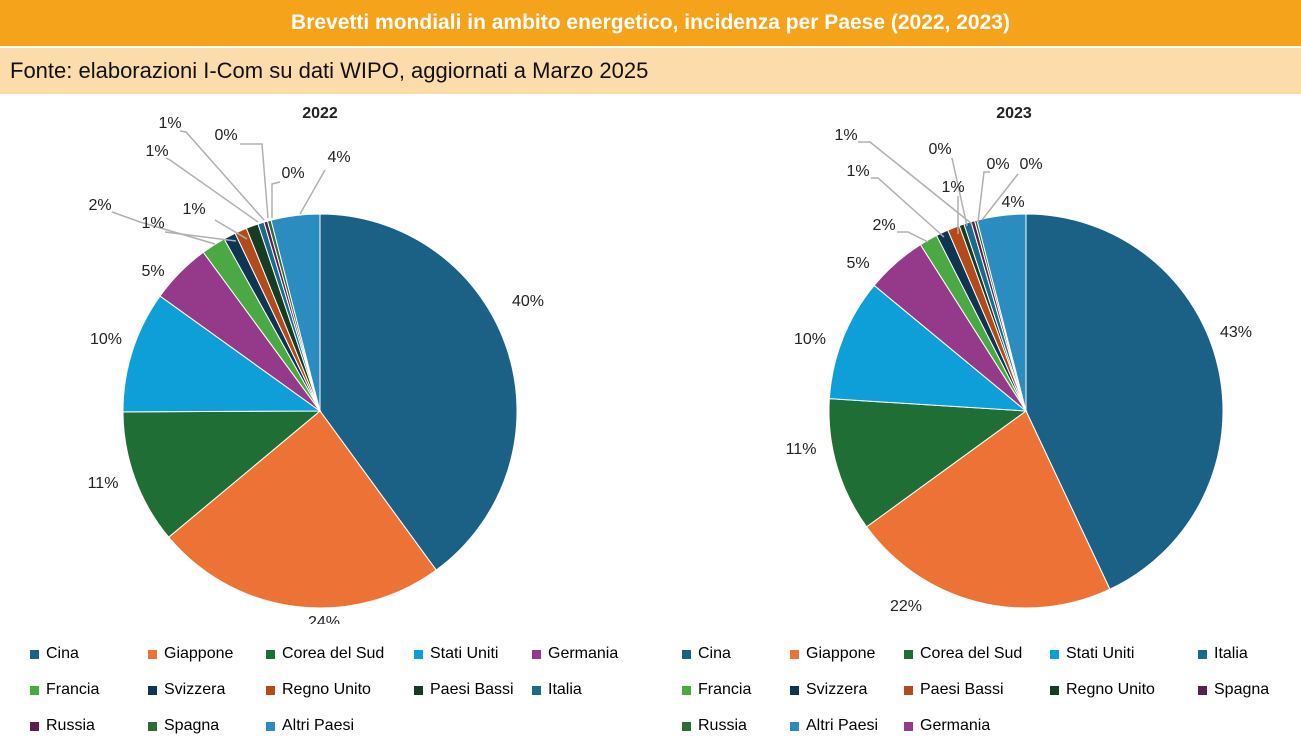 Image resolution: width=1301 pixels, height=749 pixels. What do you see at coordinates (195, 689) in the screenshot?
I see `legend-label: Svizzera` at bounding box center [195, 689].